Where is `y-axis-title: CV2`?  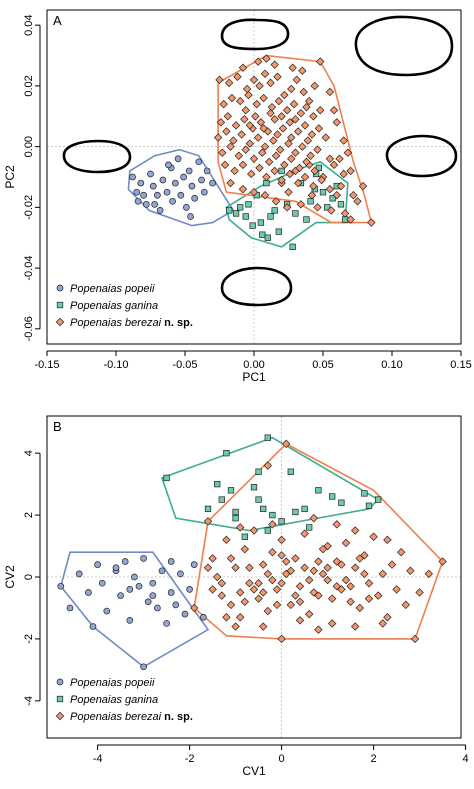 y-axis-title: CV2 is located at coordinates (10, 577).